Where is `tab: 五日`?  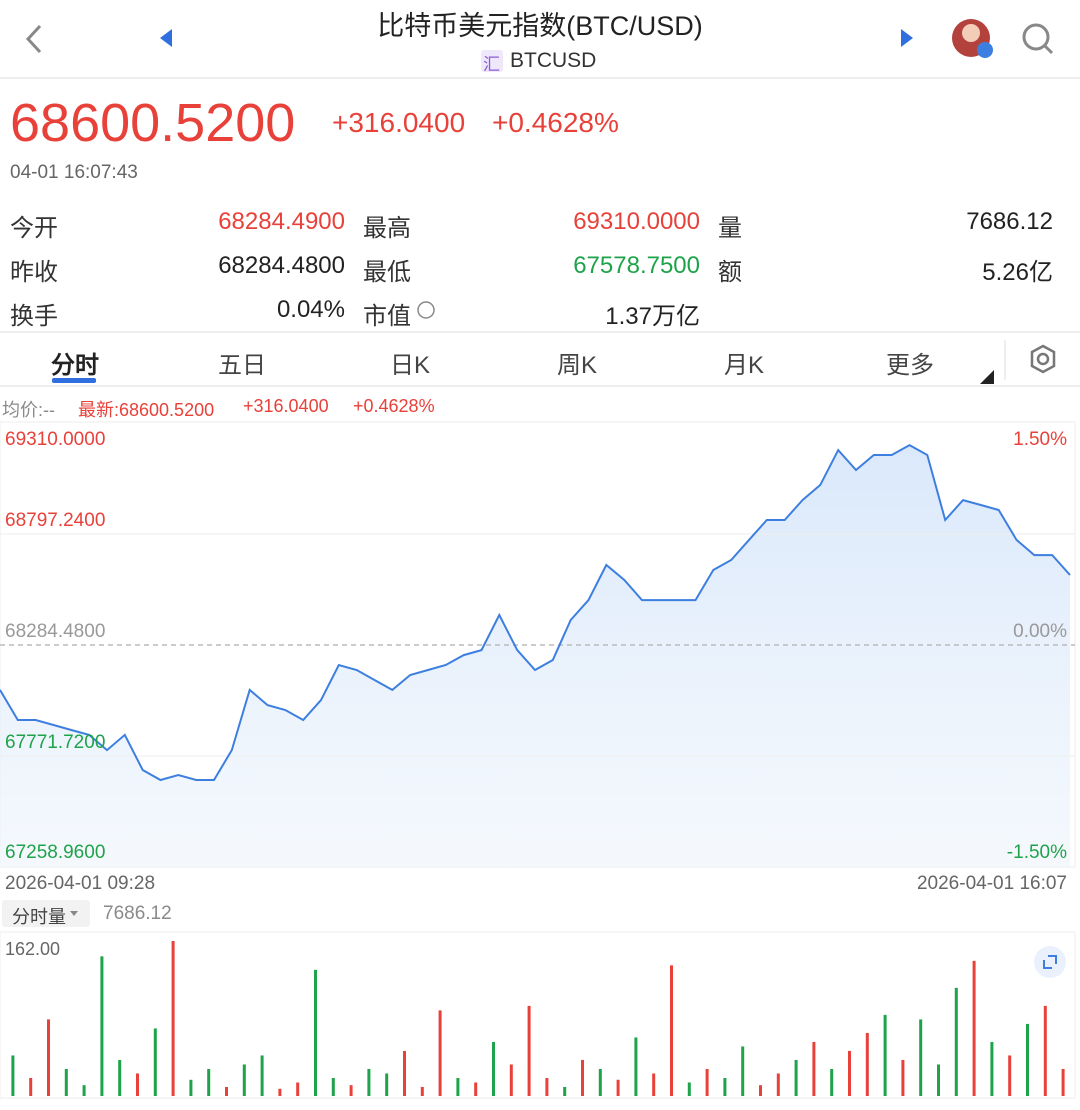 tab: 五日 is located at coordinates (242, 365).